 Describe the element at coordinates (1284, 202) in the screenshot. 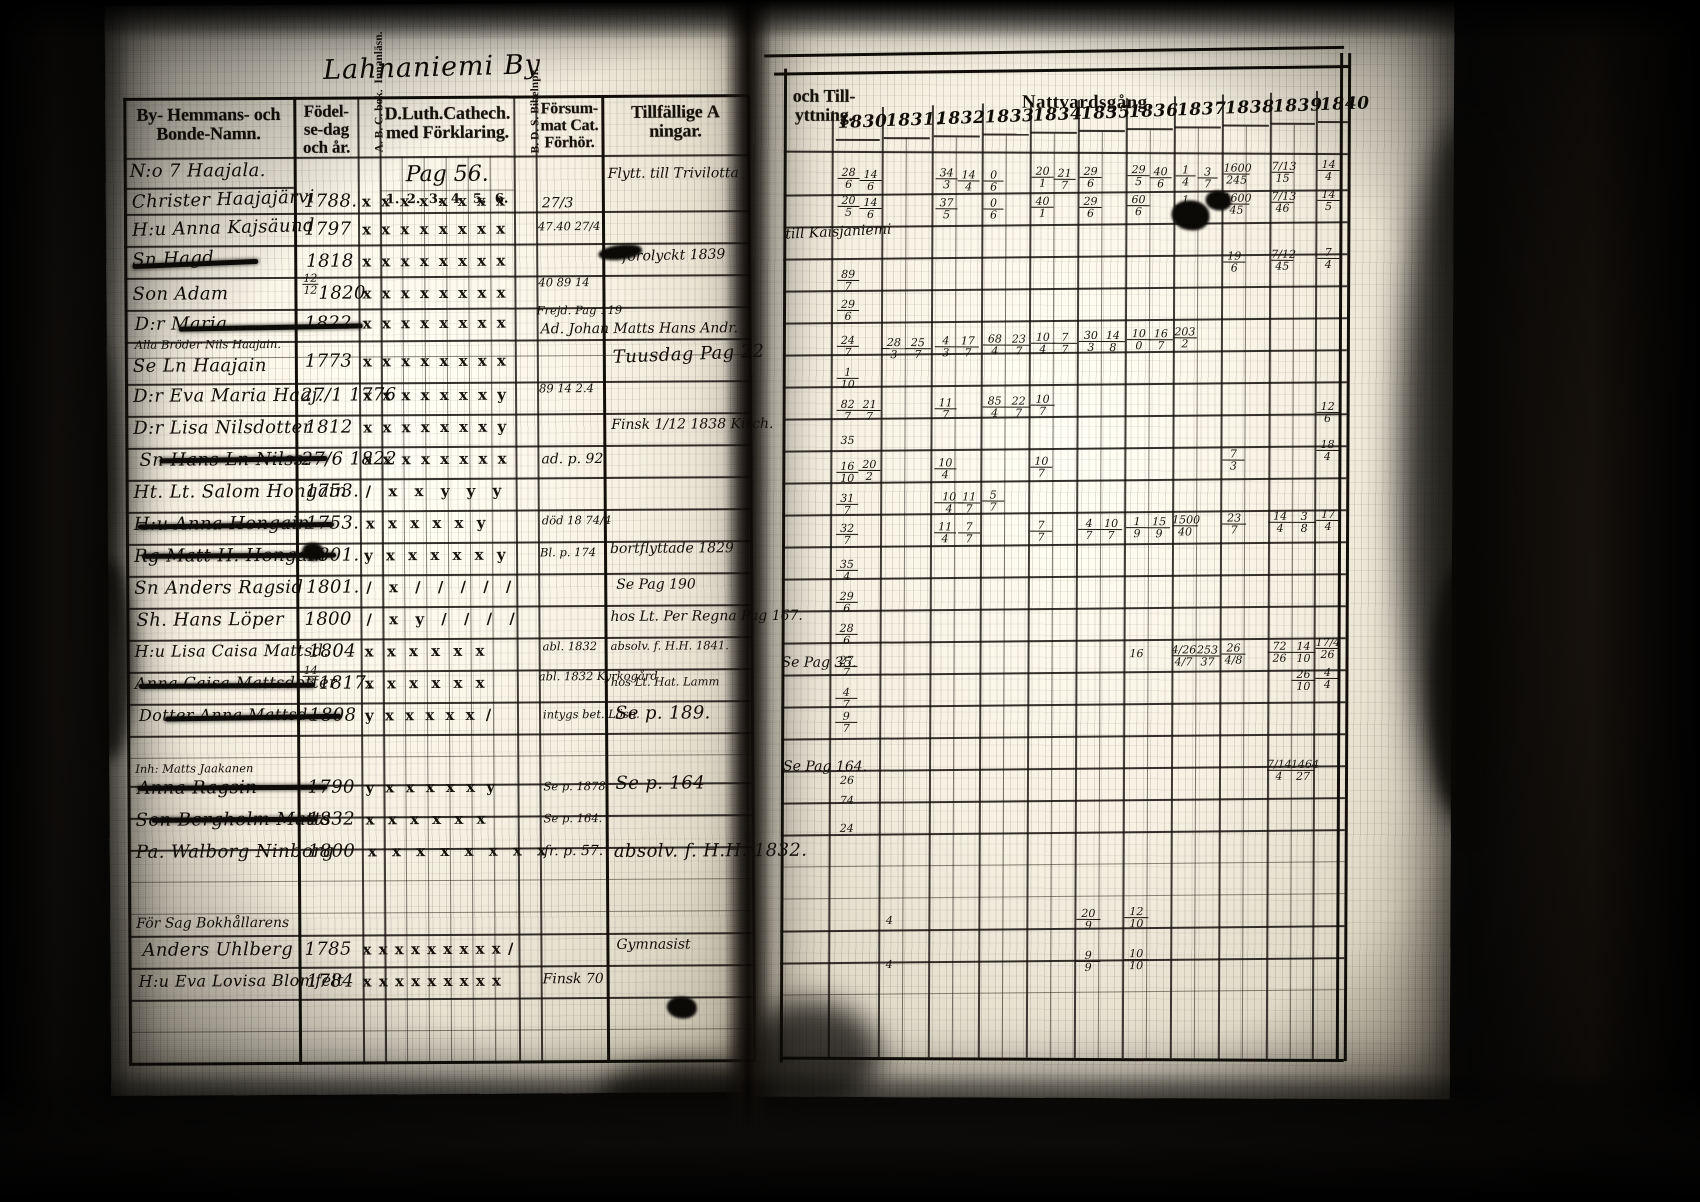

I see `communion-entry: 7/13 46` at that location.